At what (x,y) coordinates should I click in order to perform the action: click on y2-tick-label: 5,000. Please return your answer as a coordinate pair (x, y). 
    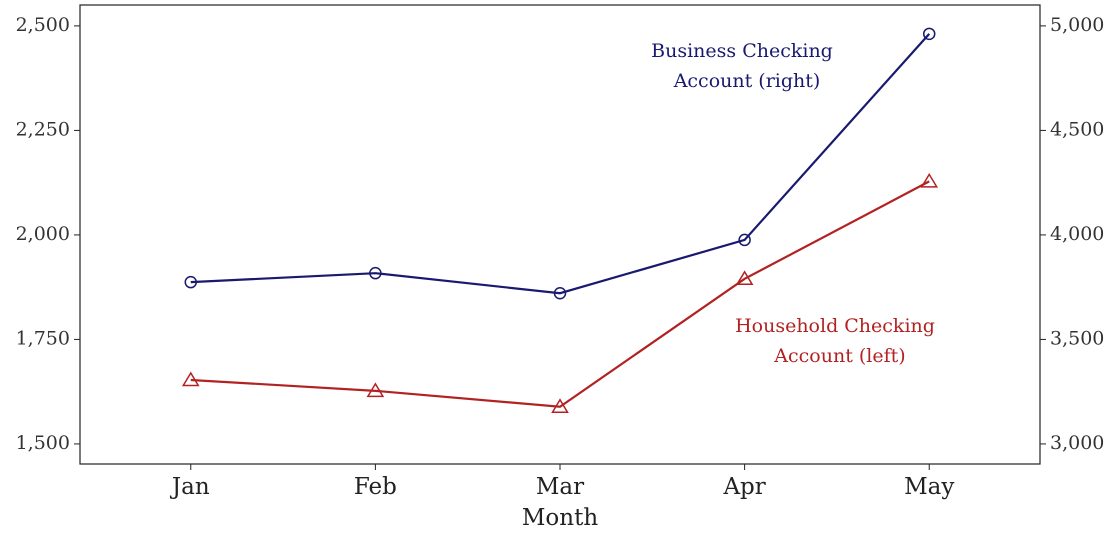
    Looking at the image, I should click on (1077, 25).